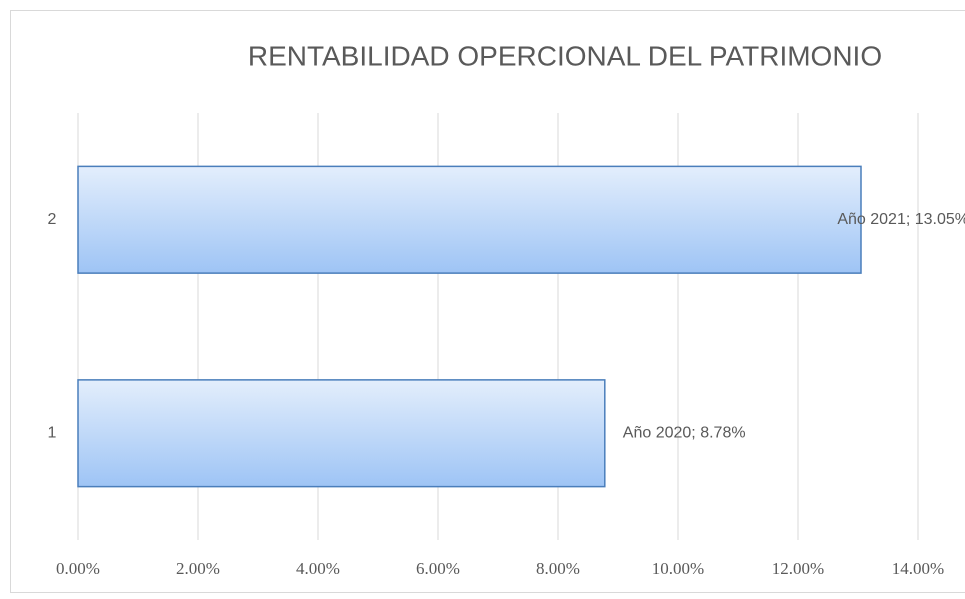  I want to click on x-tick-label: 4.00%, so click(318, 568).